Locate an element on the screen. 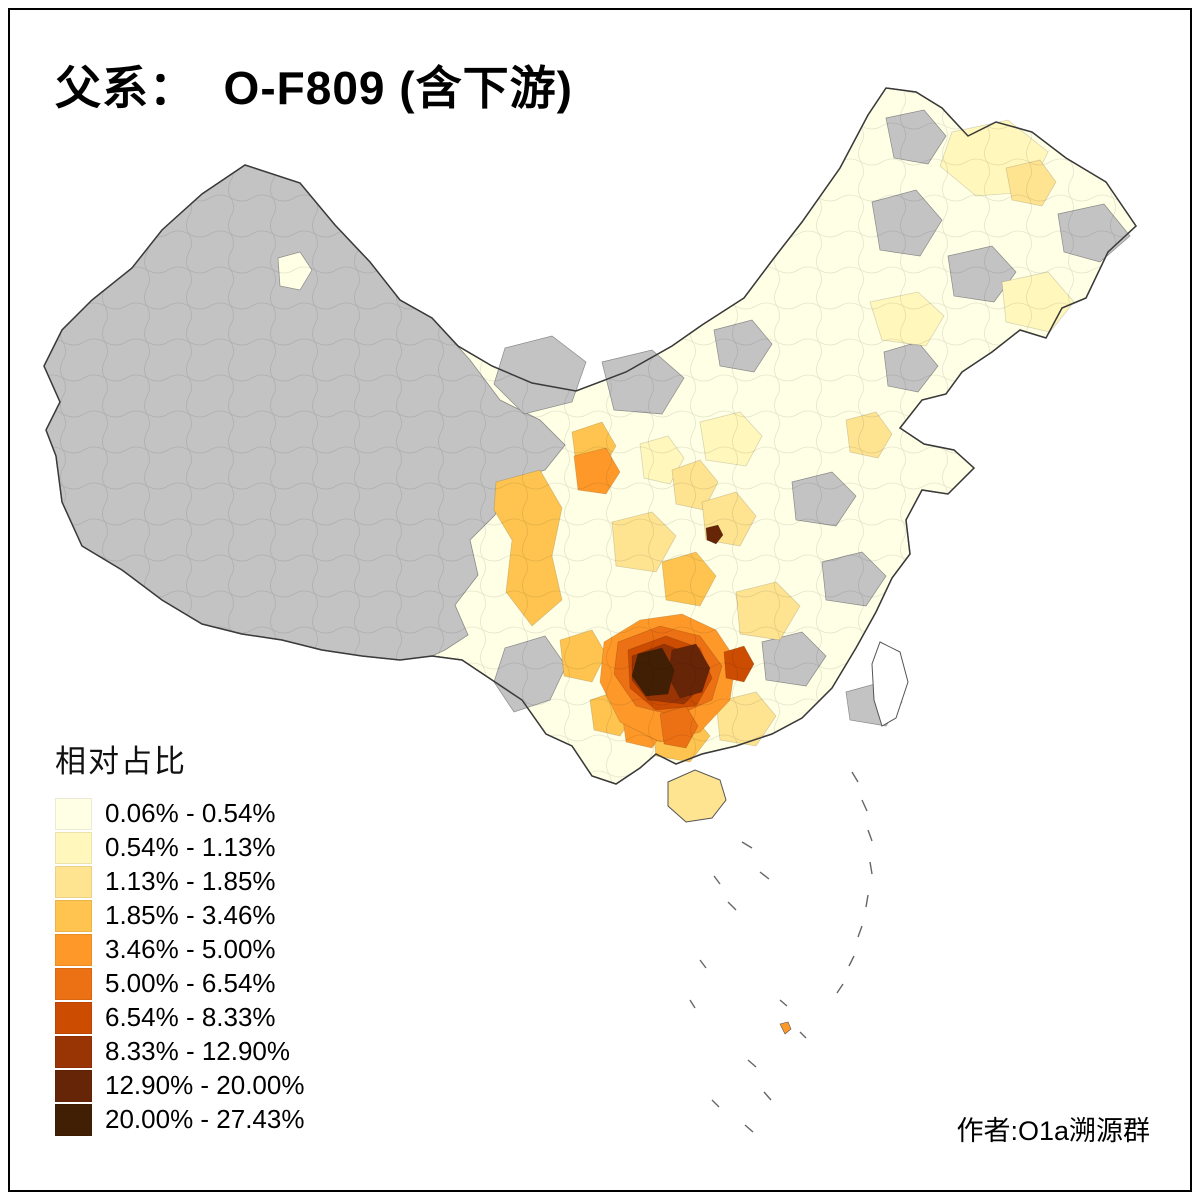 The height and width of the screenshot is (1200, 1200). legend-label: 12.90% - 20.00% is located at coordinates (205, 1085).